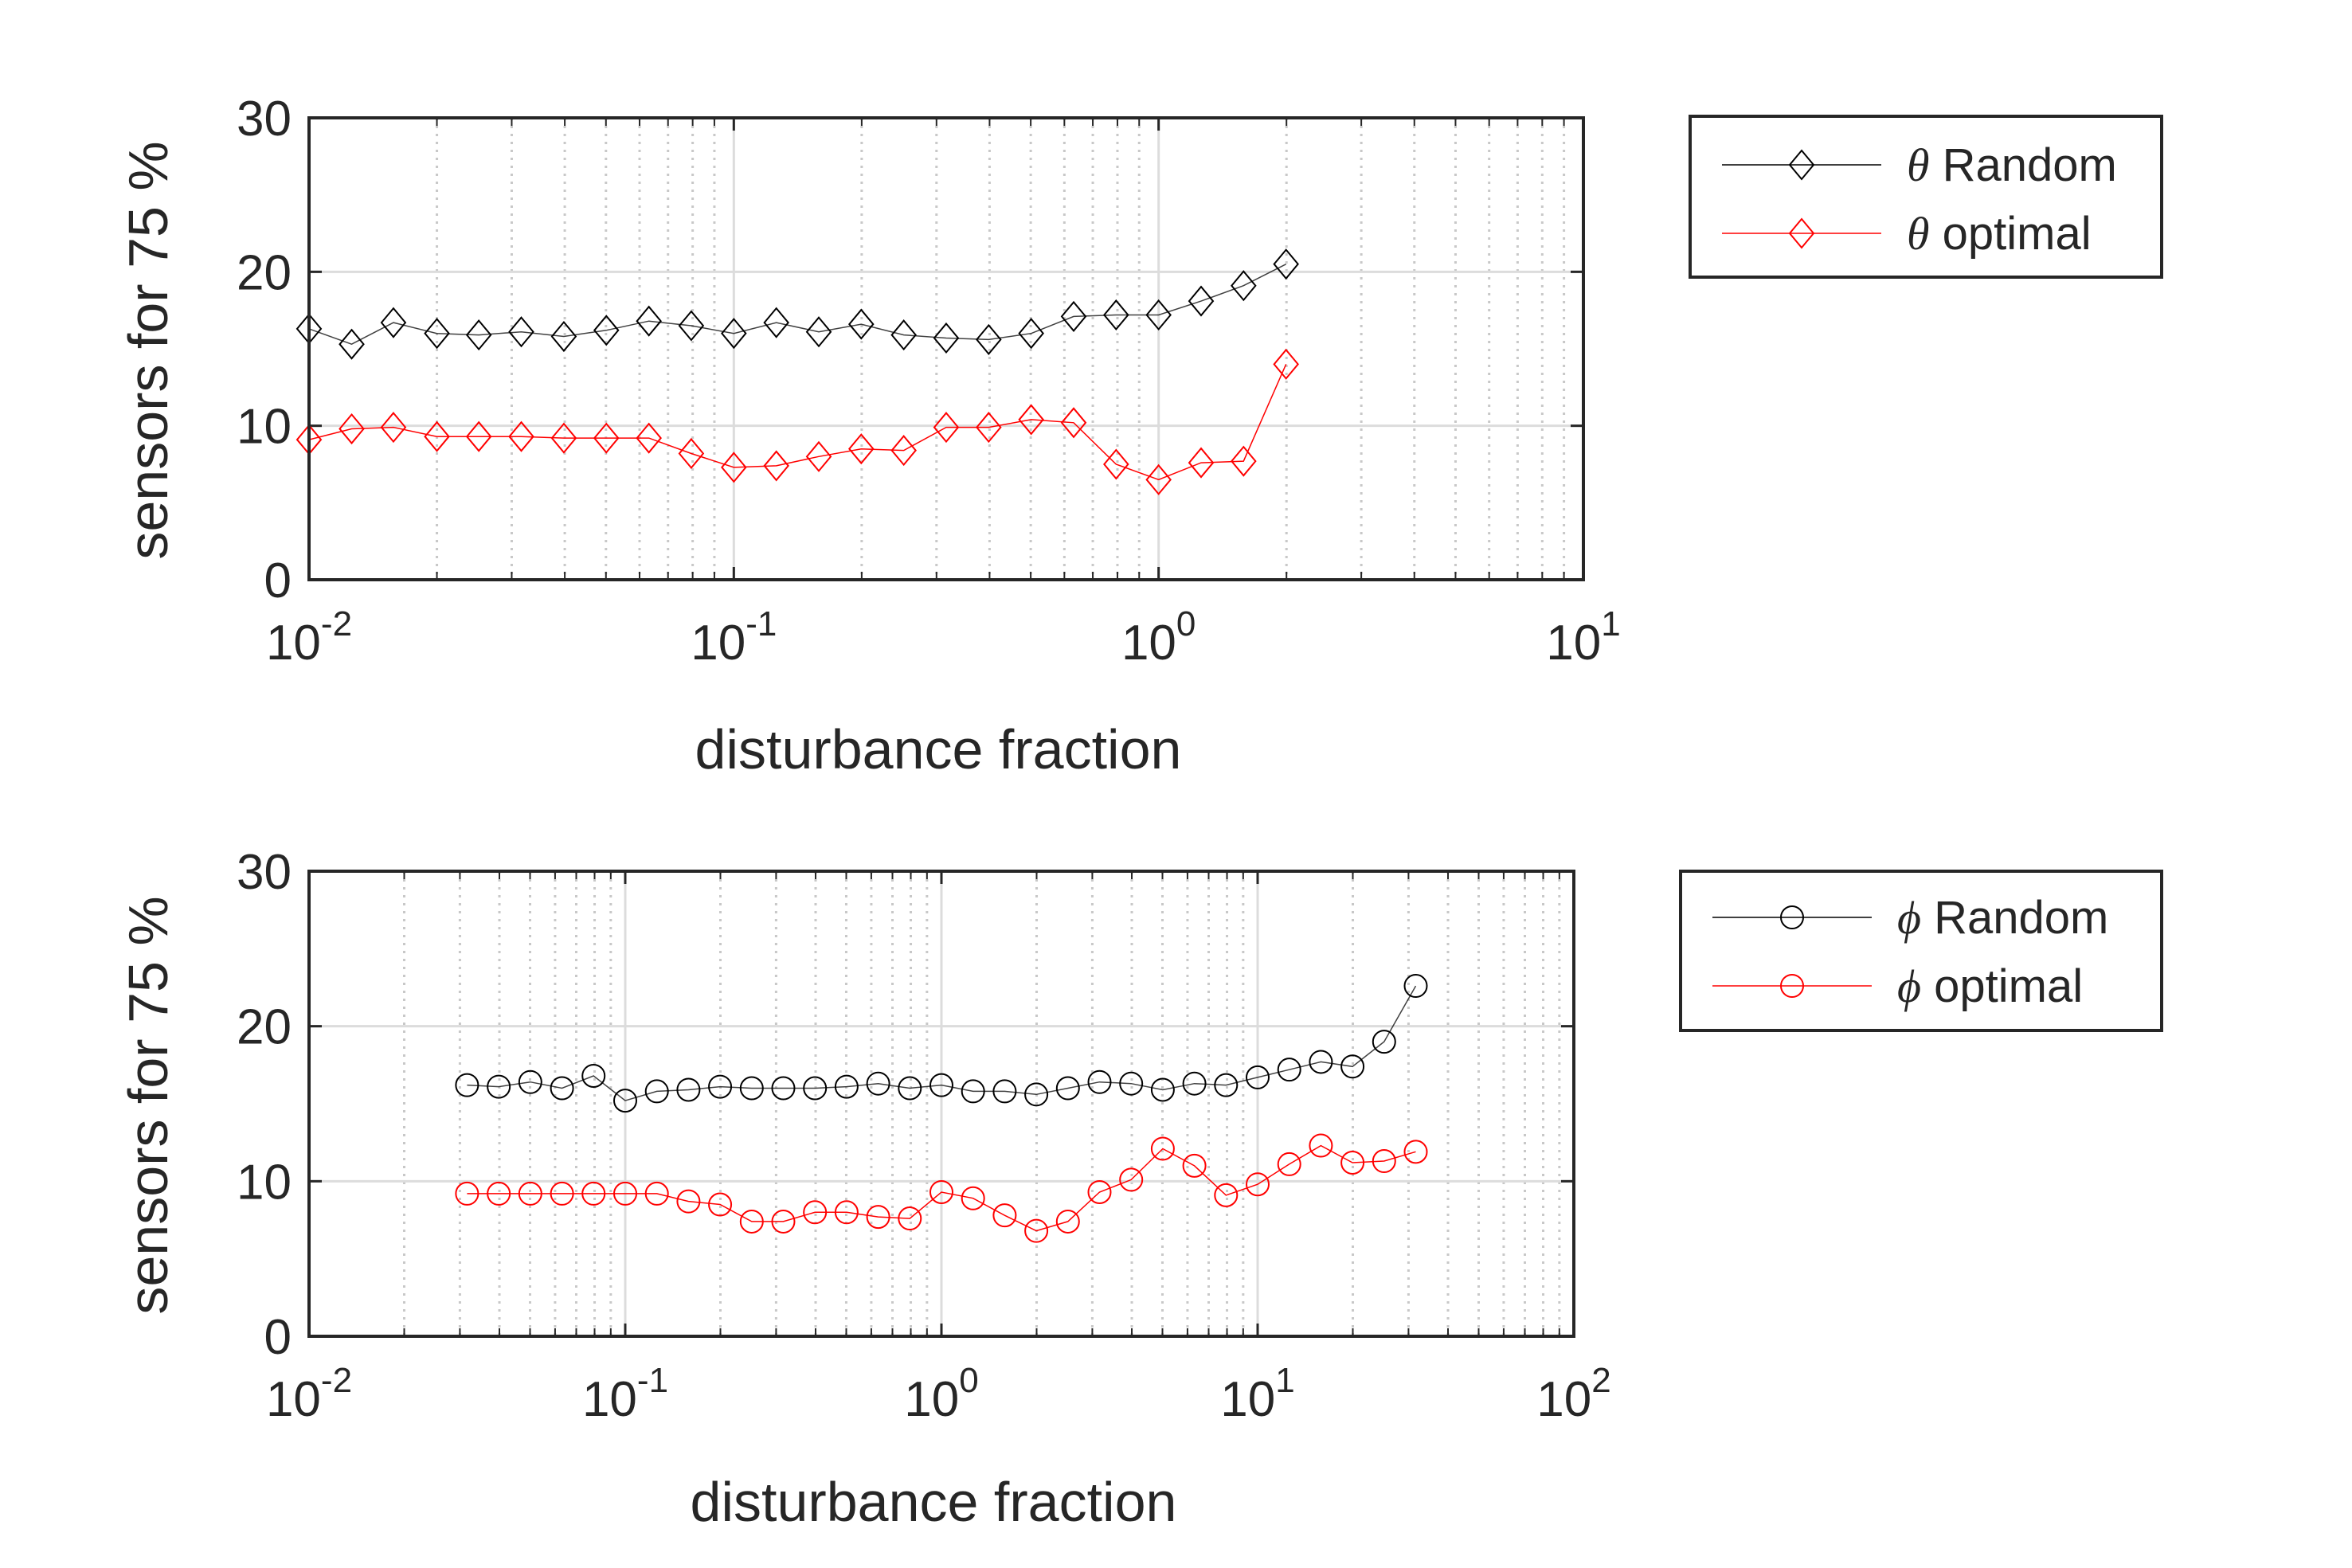  I want to click on series-random, so click(941, 1043).